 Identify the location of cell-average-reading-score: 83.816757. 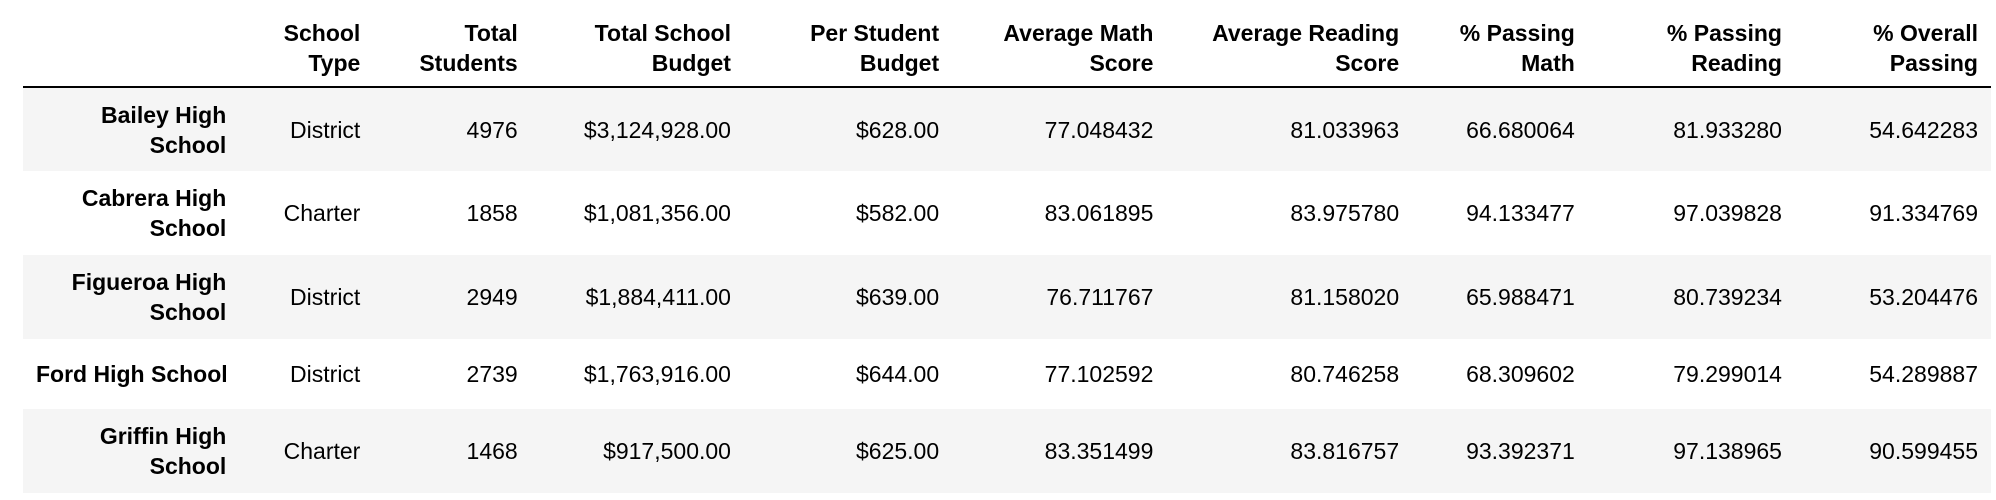
(1345, 451).